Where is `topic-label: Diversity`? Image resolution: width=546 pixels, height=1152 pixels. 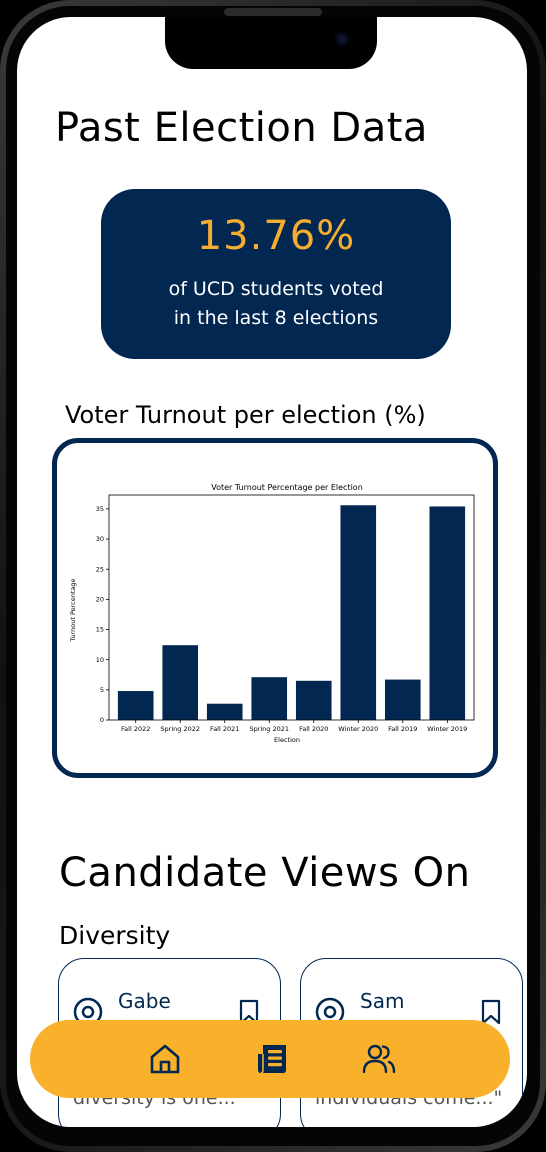
topic-label: Diversity is located at coordinates (115, 935).